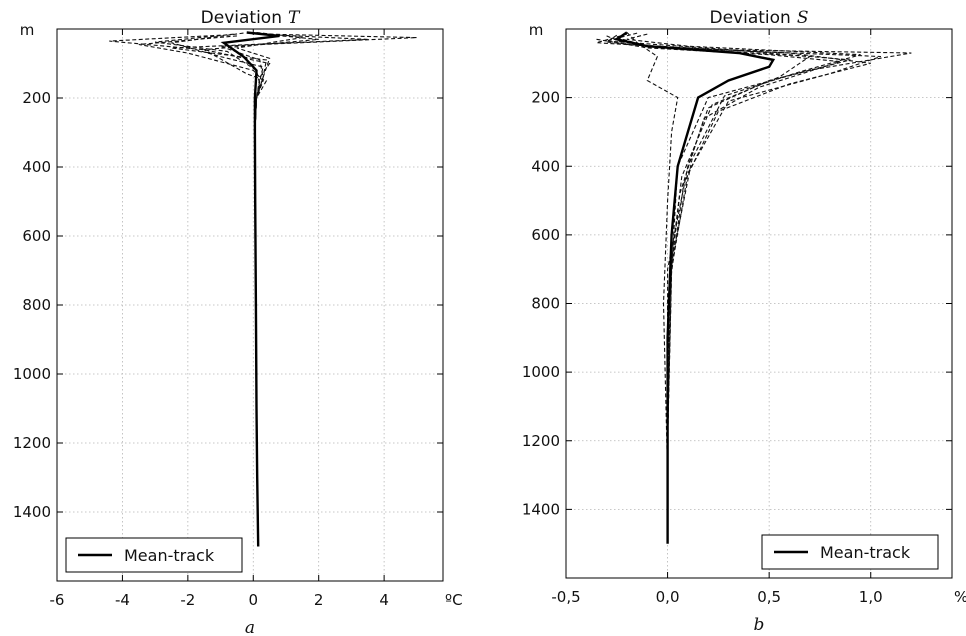 Image resolution: width=966 pixels, height=636 pixels. I want to click on x-tick-label: 2, so click(319, 600).